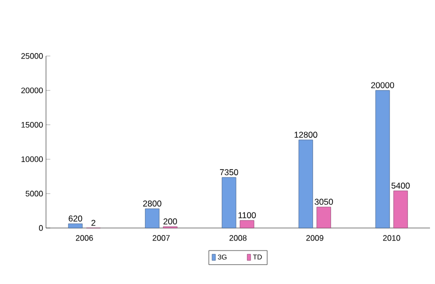  I want to click on data-label: 5400, so click(400, 185).